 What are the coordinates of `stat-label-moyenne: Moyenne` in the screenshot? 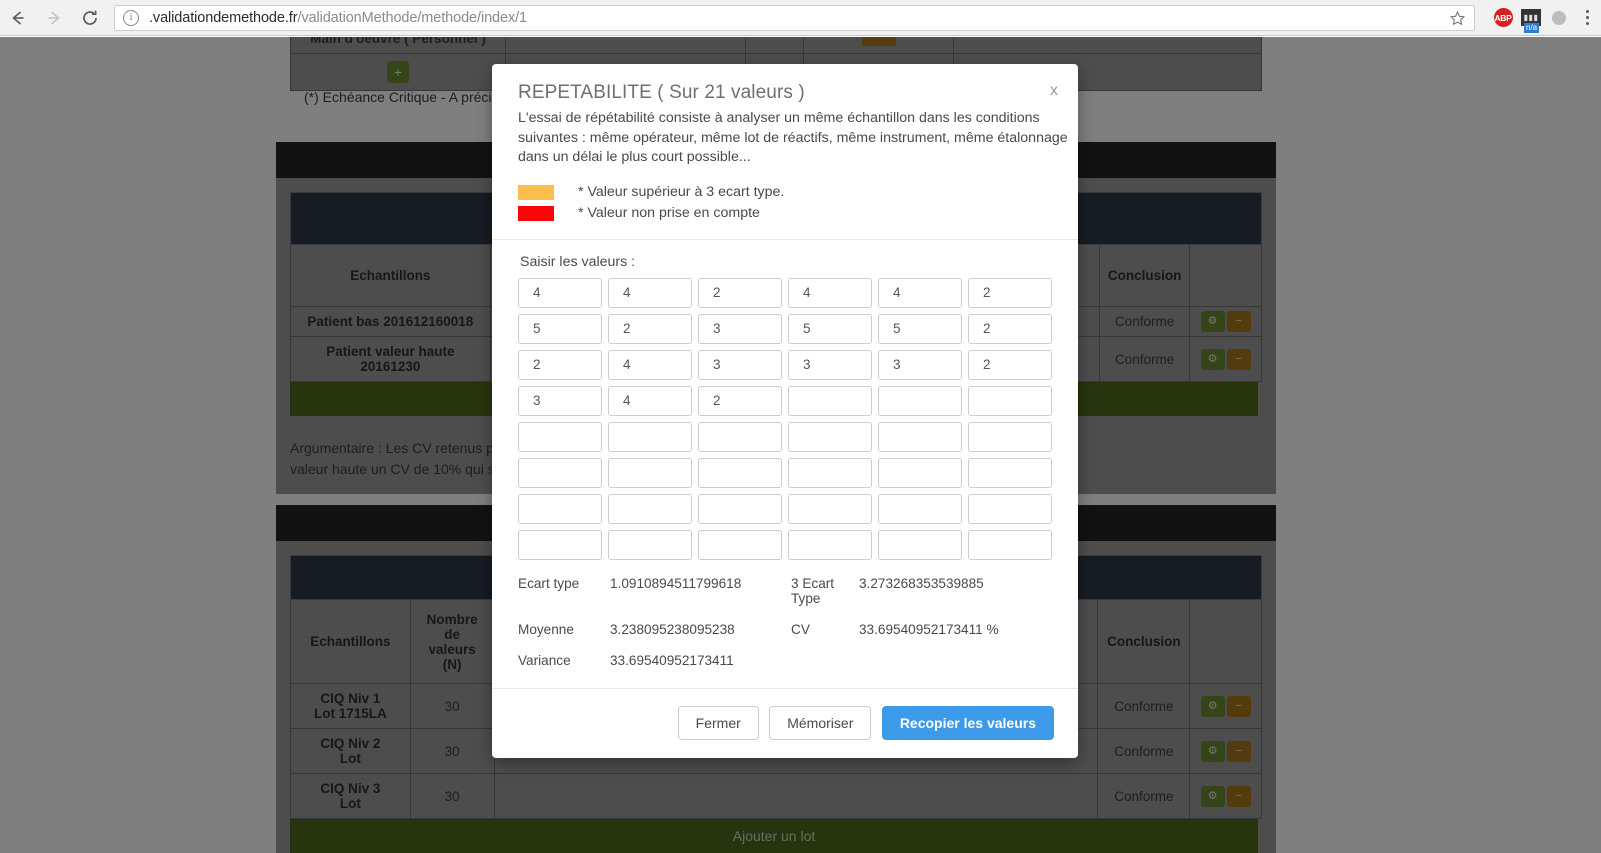 It's located at (546, 629).